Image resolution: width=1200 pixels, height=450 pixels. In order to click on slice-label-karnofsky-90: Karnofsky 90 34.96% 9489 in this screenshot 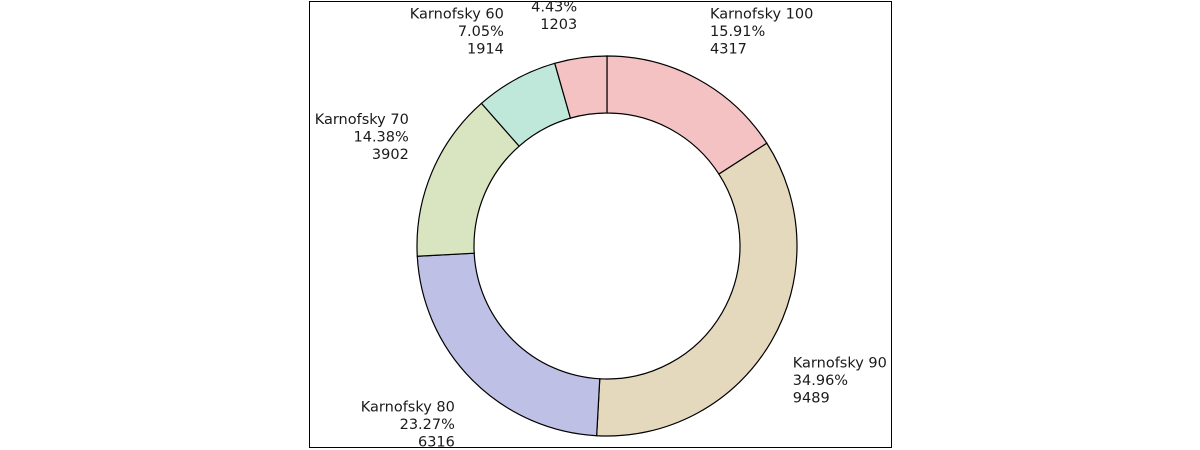, I will do `click(840, 381)`.